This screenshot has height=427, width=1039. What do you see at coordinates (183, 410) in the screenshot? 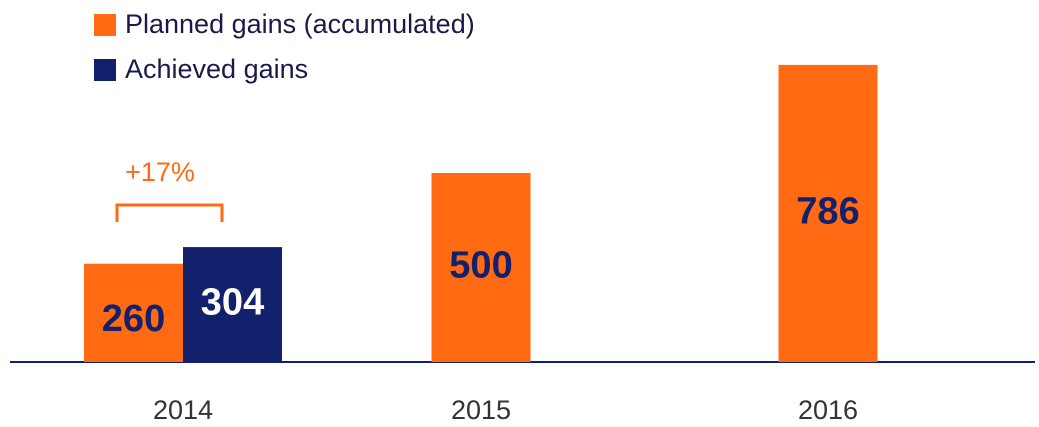
I see `x-tick-label: 2014` at bounding box center [183, 410].